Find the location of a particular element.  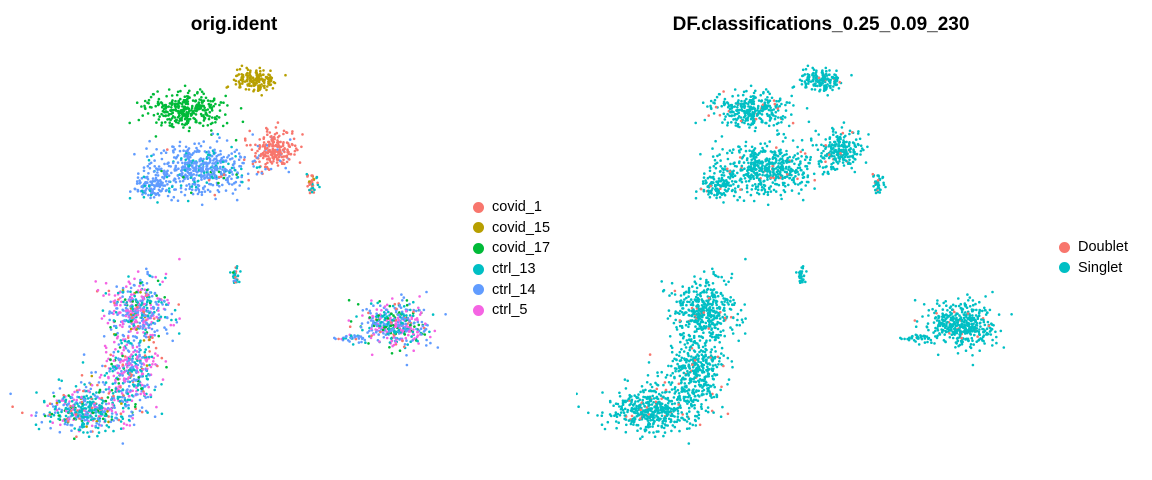

legend-item: ctrl_14 is located at coordinates (510, 289).